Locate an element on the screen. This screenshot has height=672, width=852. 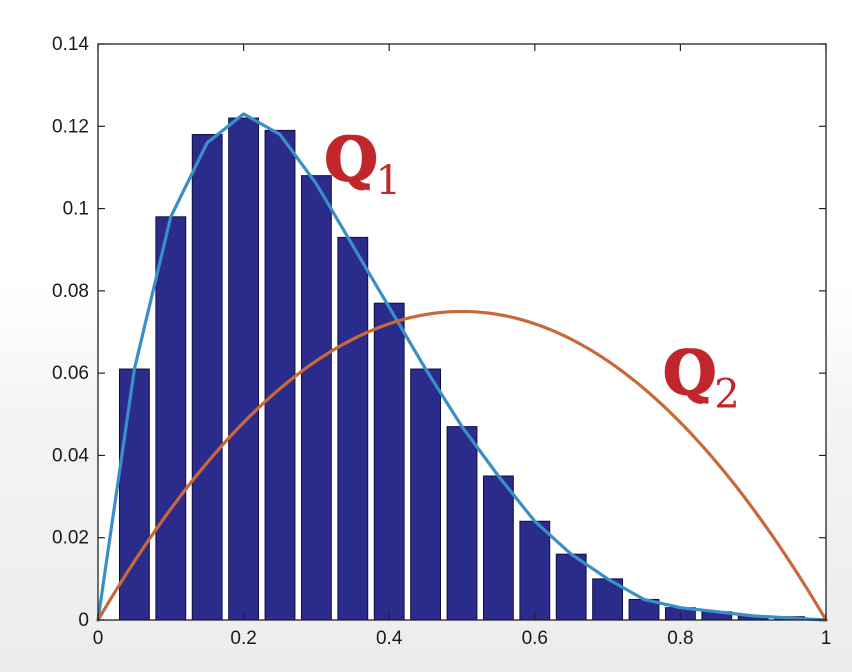
y-tick-label: 0.1 is located at coordinates (76, 209).